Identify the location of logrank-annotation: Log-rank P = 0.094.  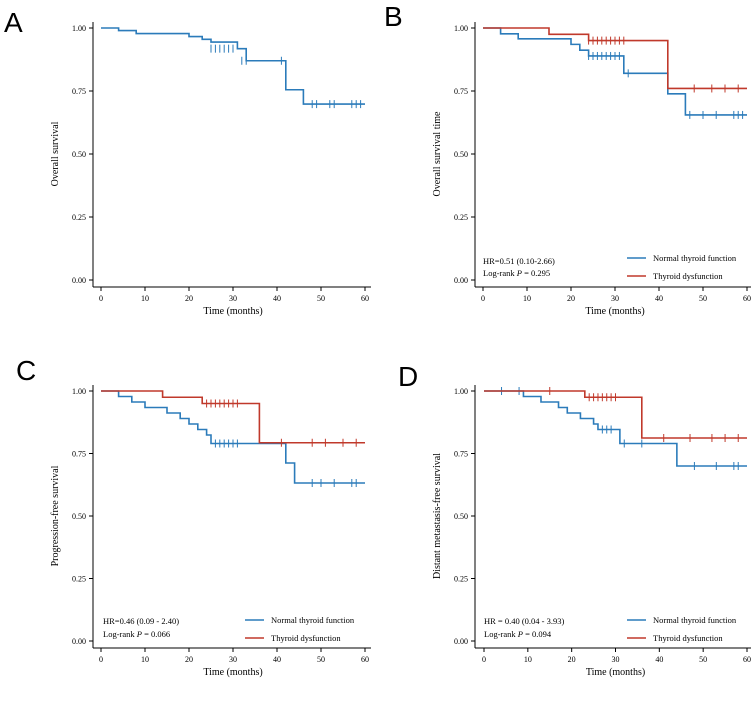
(518, 634).